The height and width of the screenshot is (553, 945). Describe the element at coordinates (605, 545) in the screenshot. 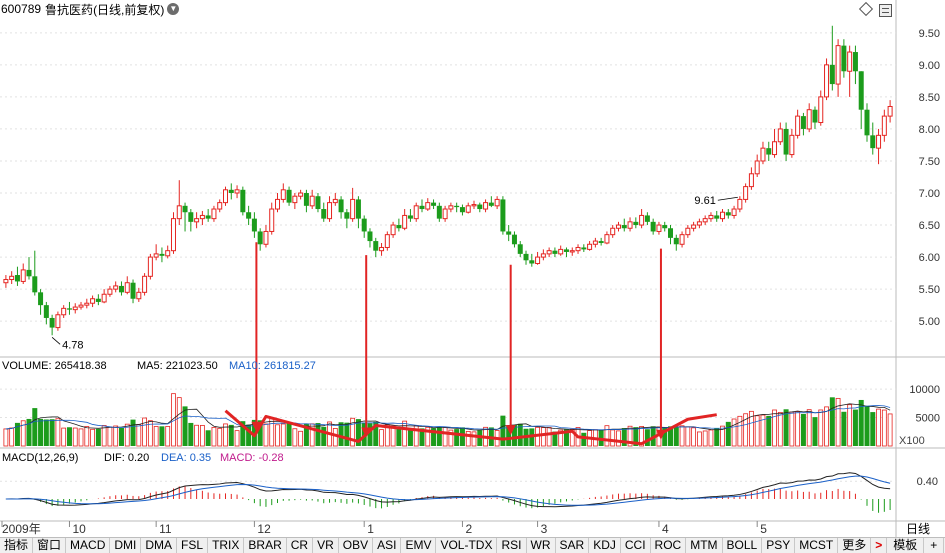

I see `tab-kdj: KDJ` at that location.